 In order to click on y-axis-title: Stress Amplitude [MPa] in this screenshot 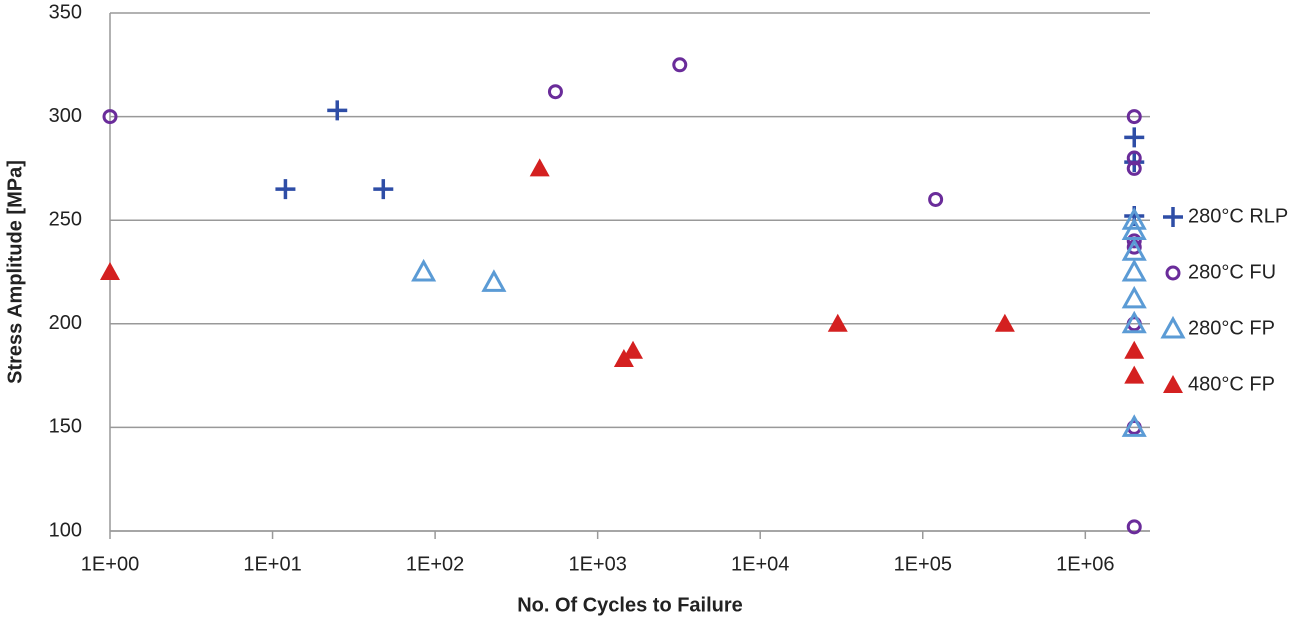, I will do `click(15, 272)`.